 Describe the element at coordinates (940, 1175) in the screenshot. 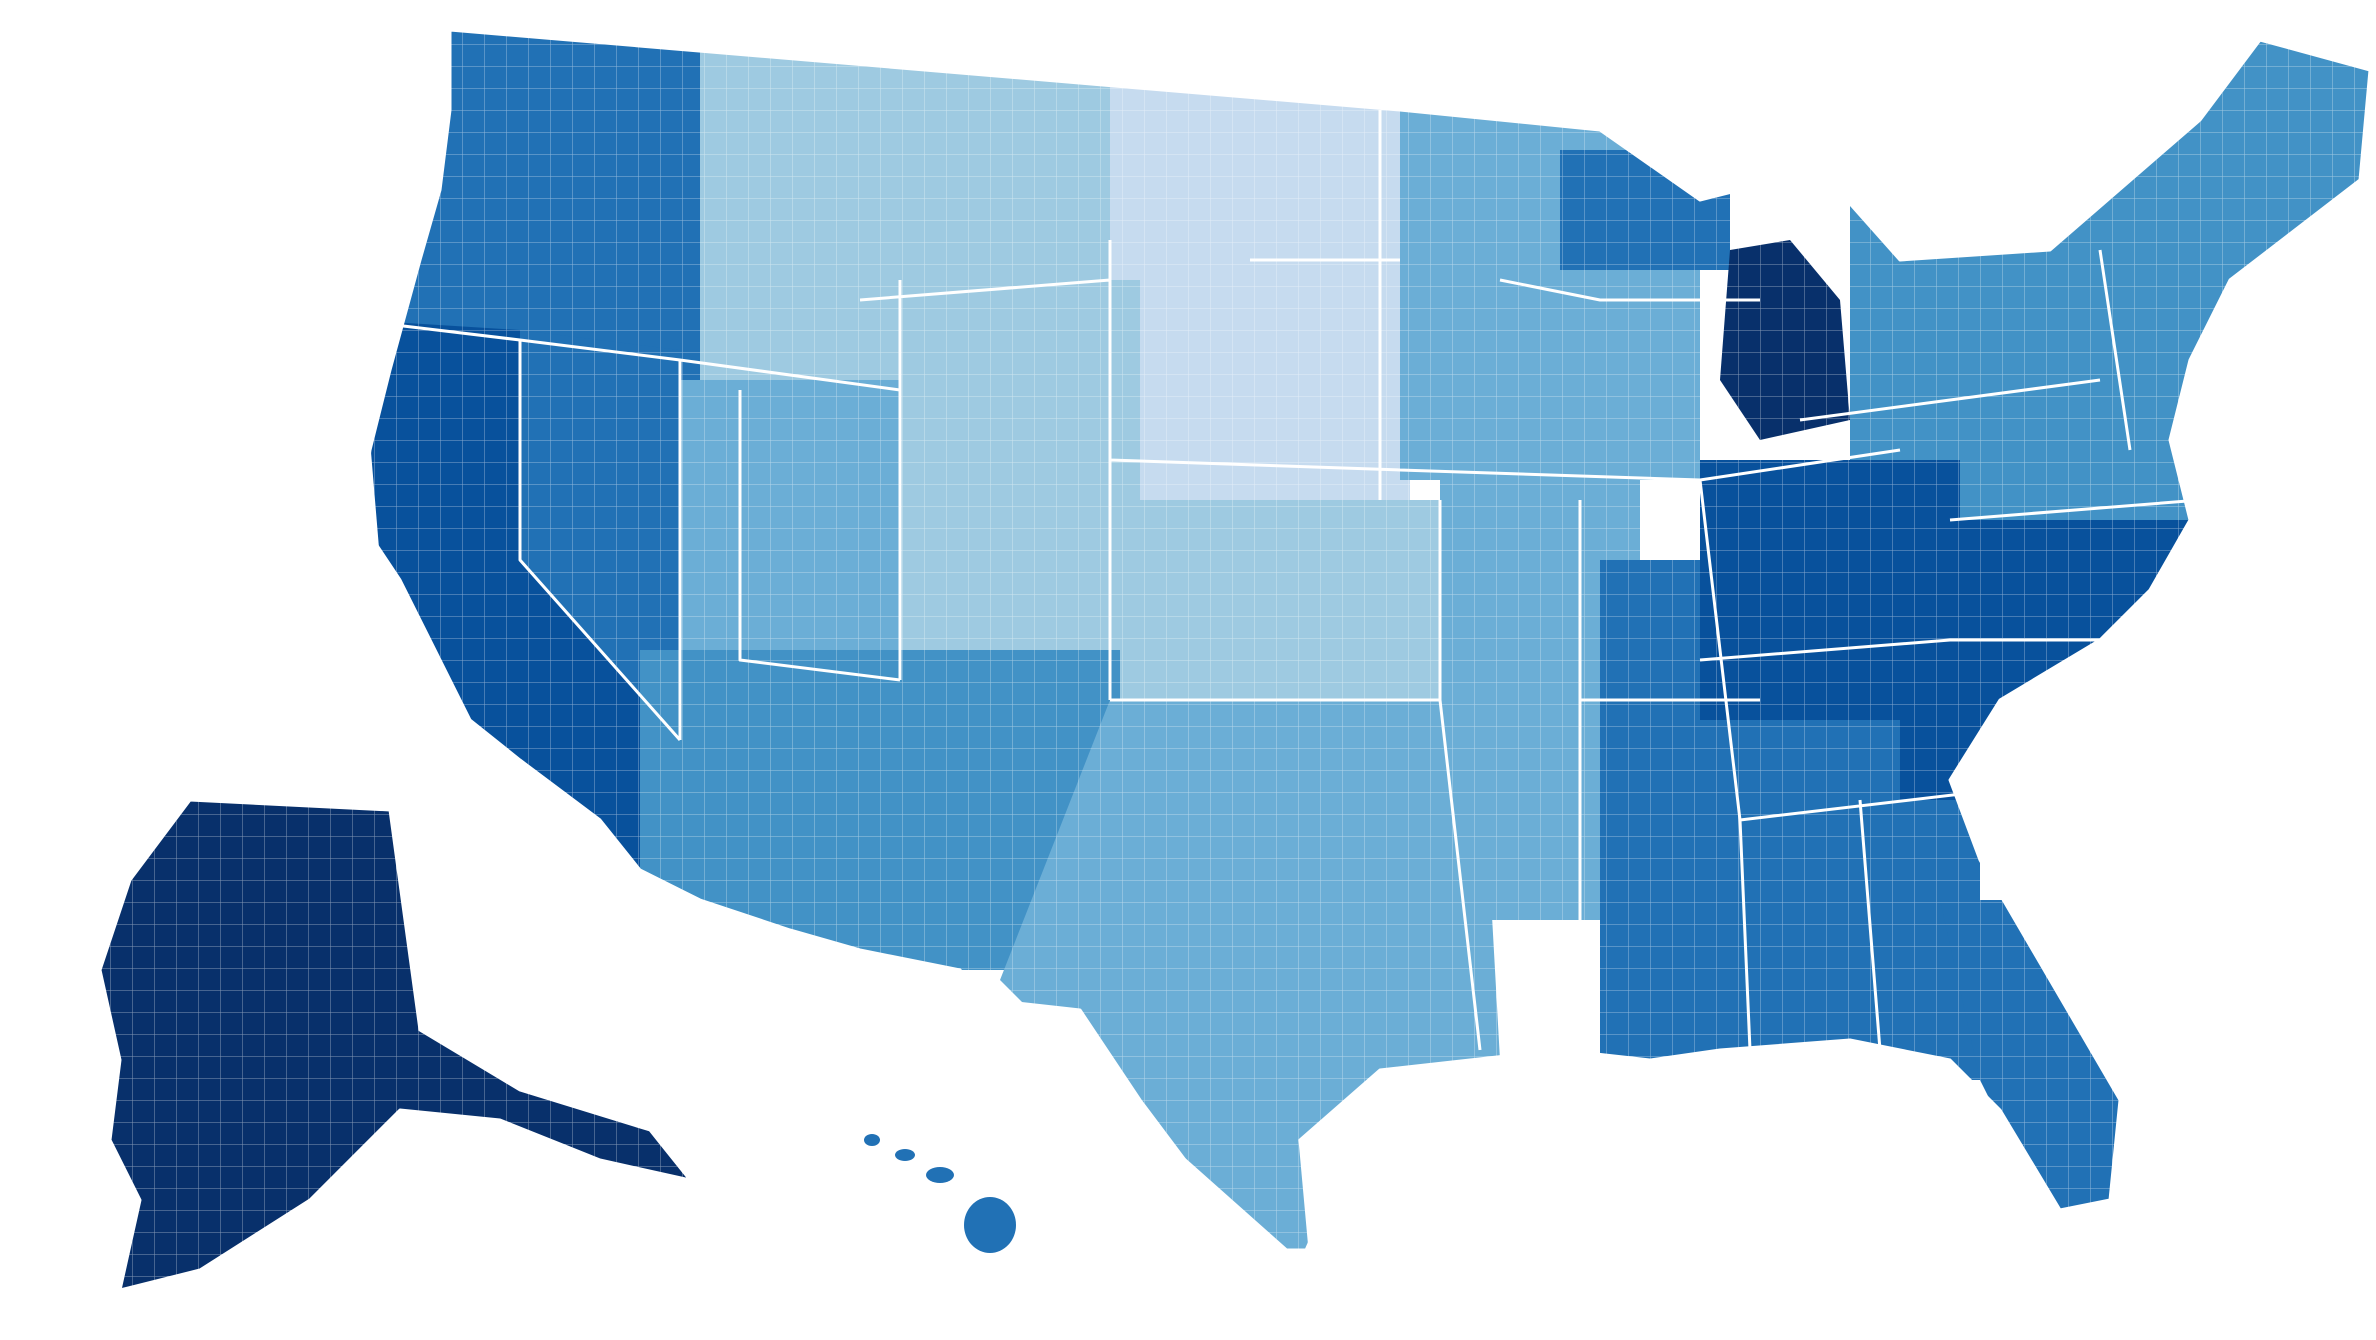

I see `region-hawaii-maui` at that location.